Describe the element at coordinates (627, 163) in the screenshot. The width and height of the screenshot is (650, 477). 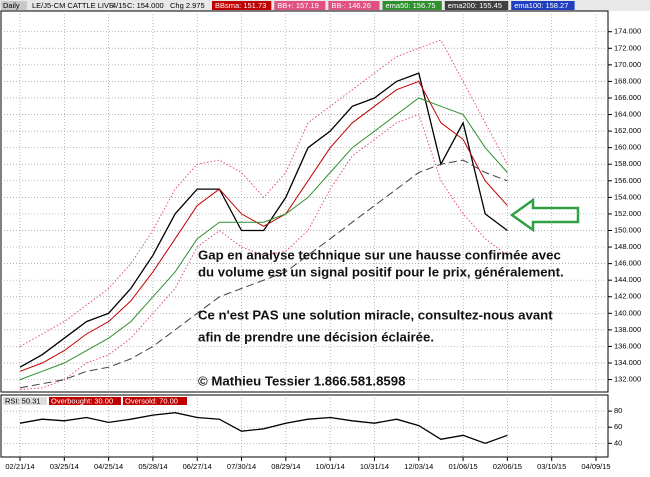
I see `y-tick-label: 158.000` at that location.